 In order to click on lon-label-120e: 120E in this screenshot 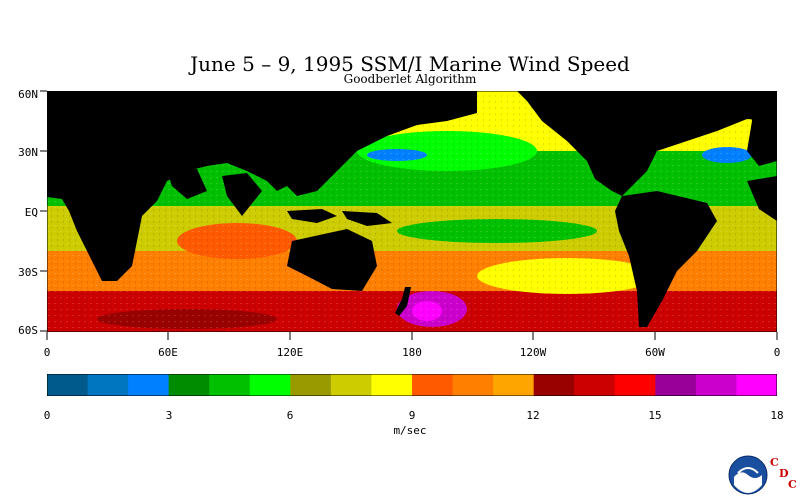, I will do `click(290, 352)`.